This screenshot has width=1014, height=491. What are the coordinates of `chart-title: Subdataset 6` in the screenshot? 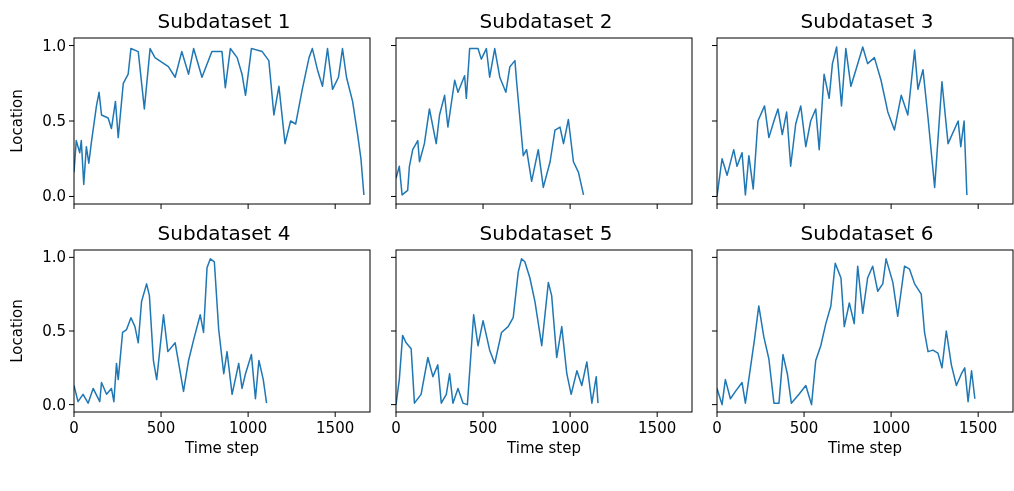 It's located at (867, 233).